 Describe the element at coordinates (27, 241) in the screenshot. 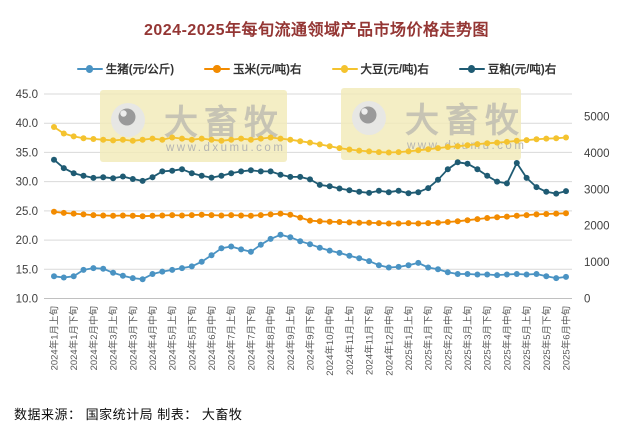

I see `left-axis-tick-label: 20.0` at that location.